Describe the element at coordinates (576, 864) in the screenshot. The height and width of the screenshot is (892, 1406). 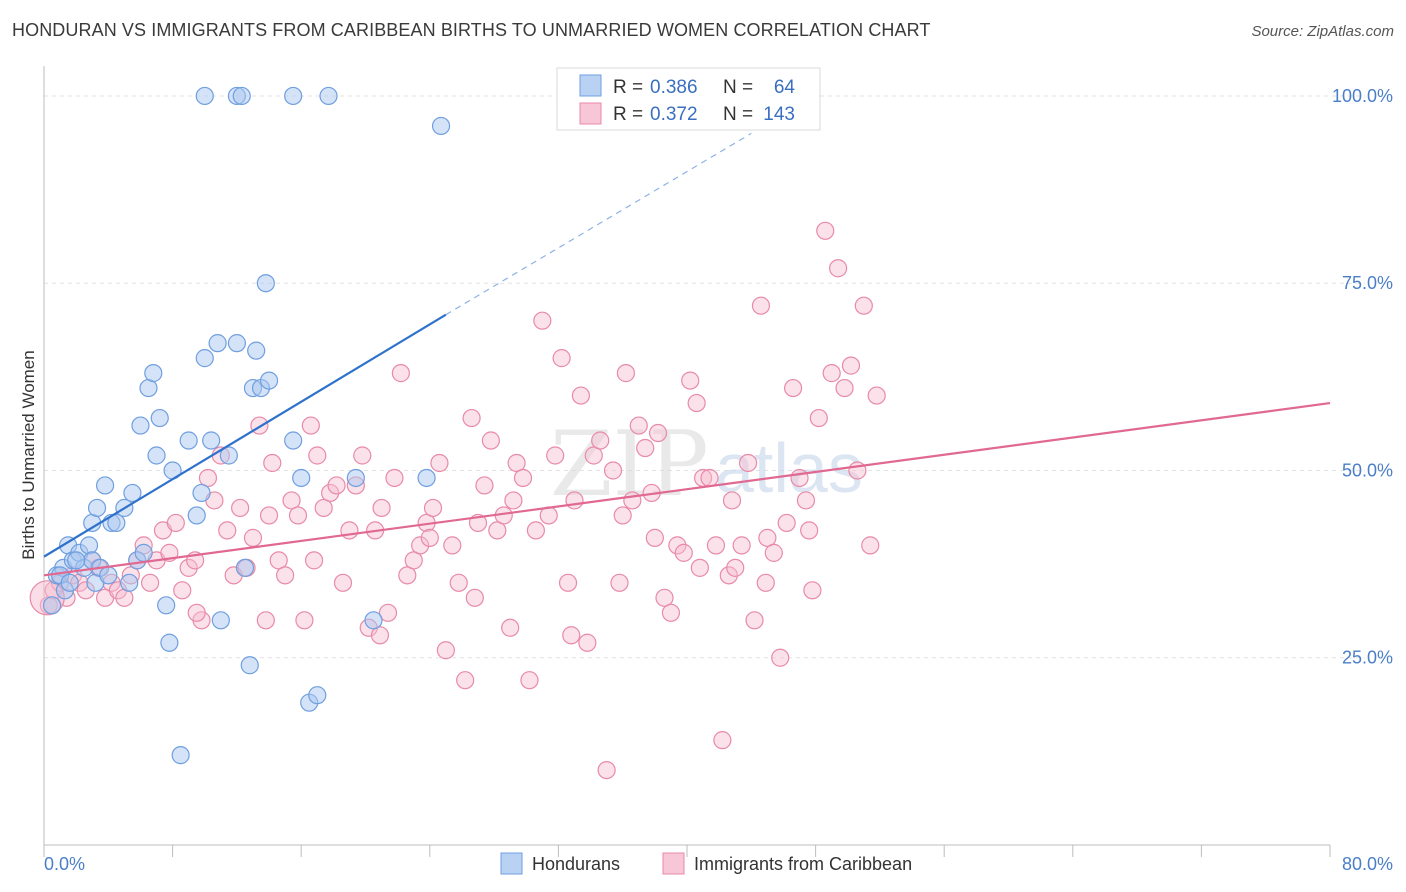
I see `series-label-hondurans: Hondurans` at that location.